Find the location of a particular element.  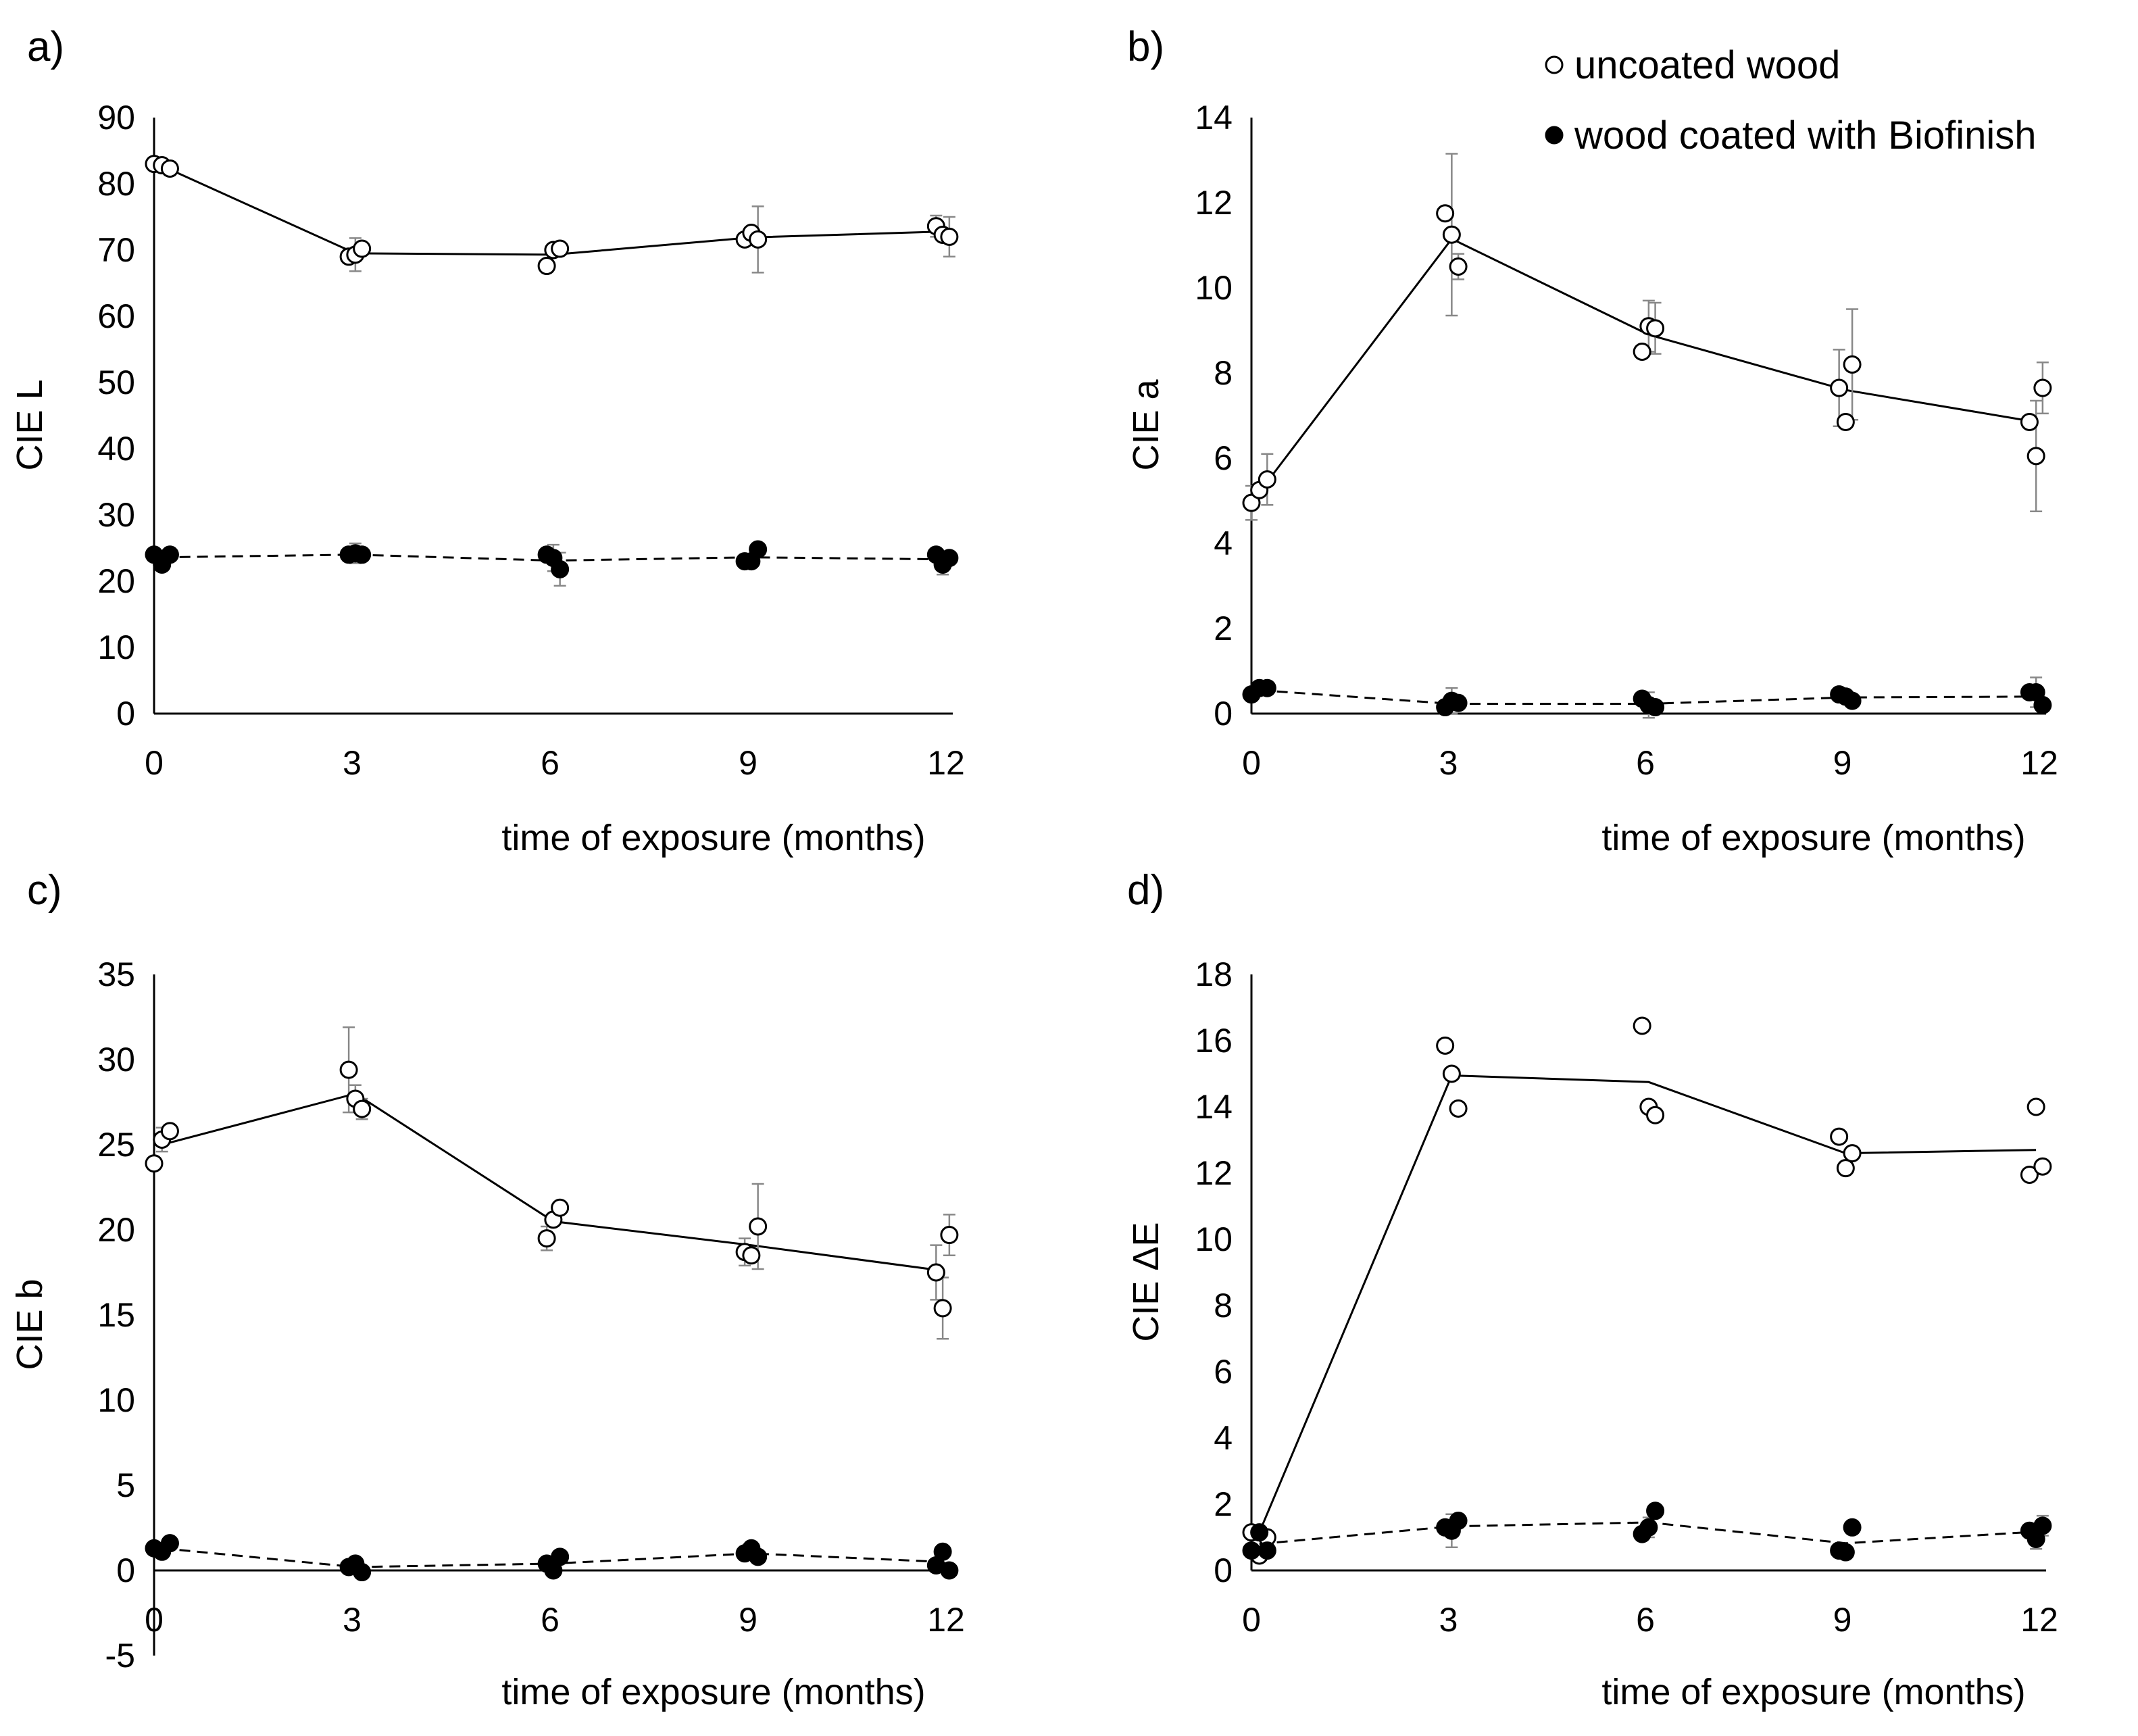

y-axis-title: CIE ΔE is located at coordinates (1146, 1281).